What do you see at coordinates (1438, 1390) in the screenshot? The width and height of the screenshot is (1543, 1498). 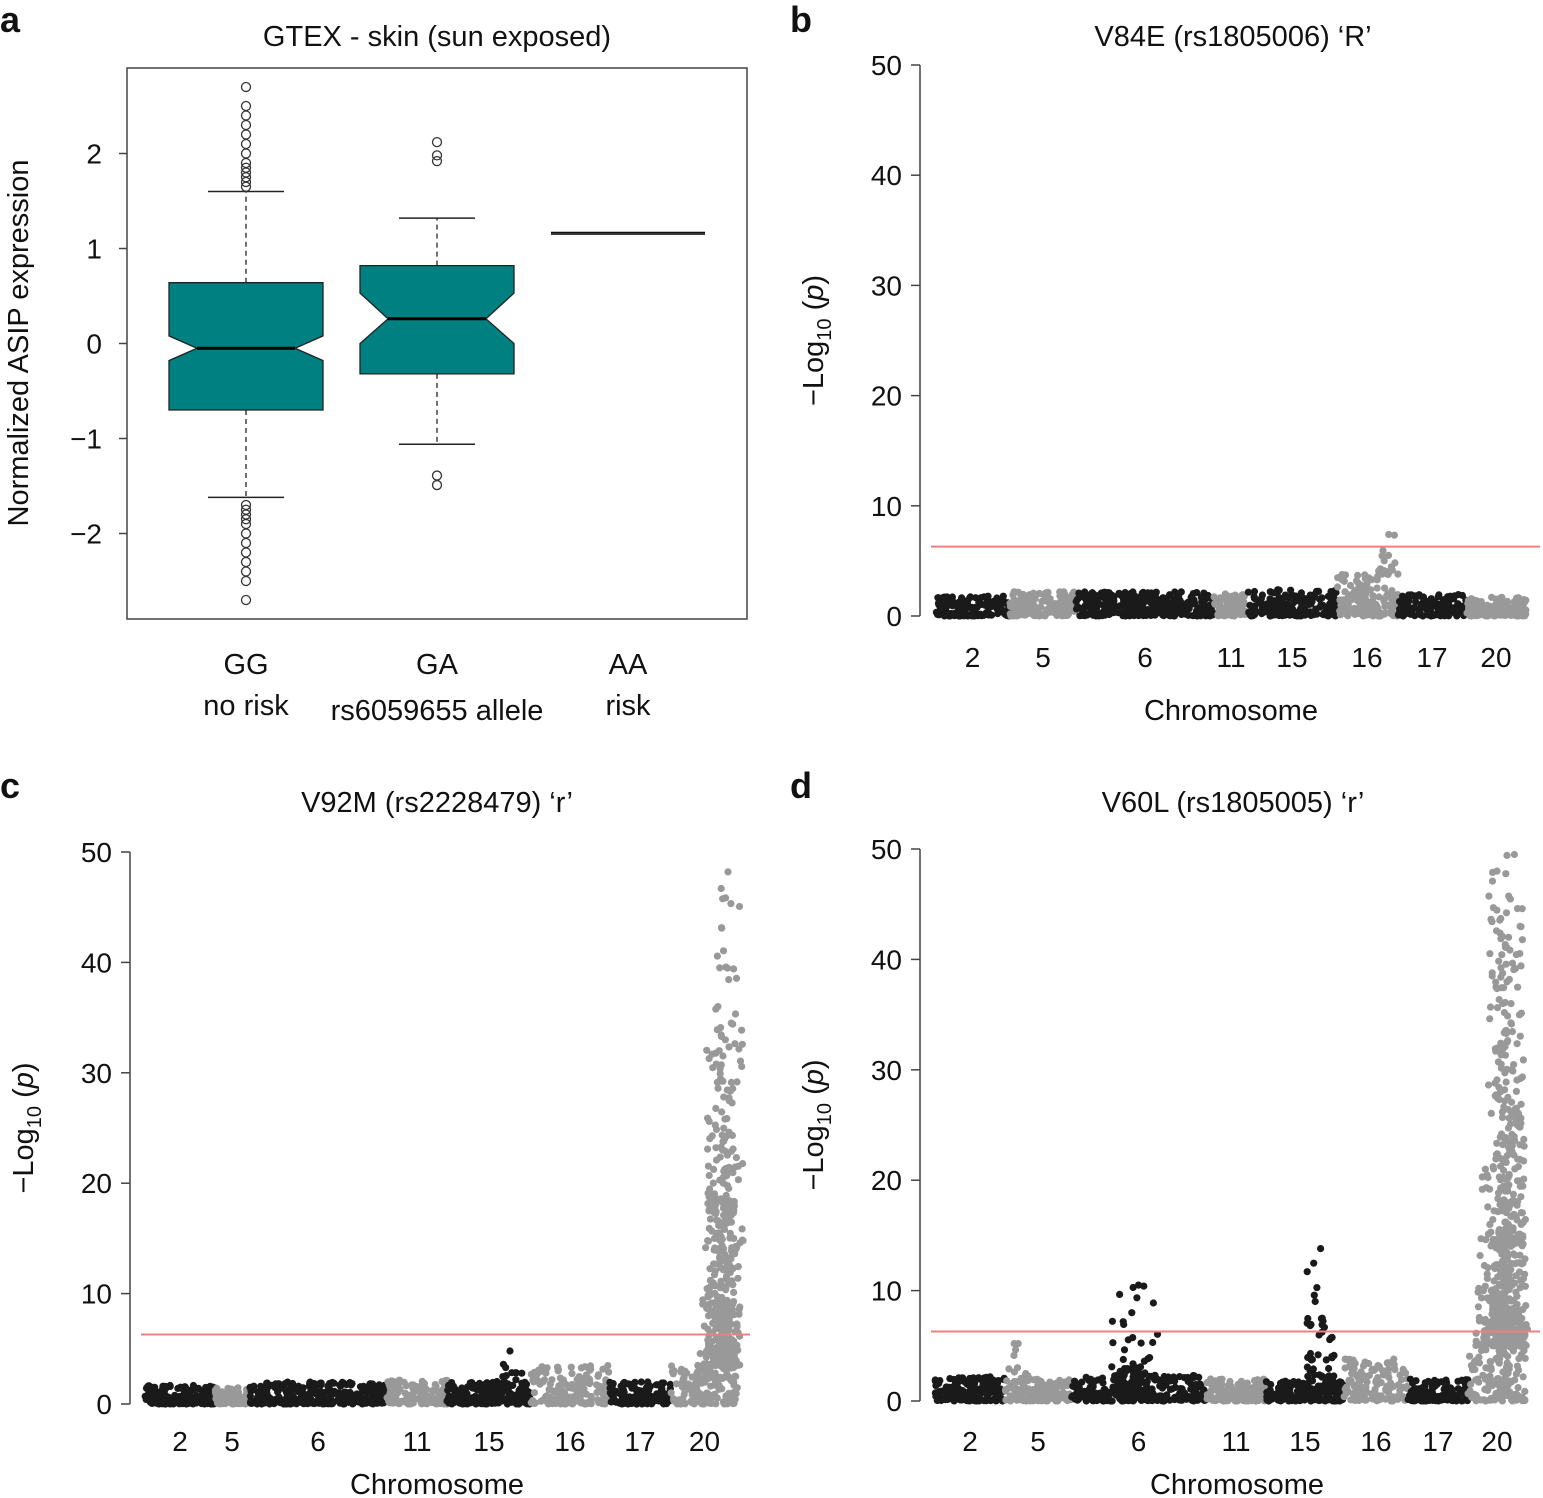 I see `chromosome-17-points` at bounding box center [1438, 1390].